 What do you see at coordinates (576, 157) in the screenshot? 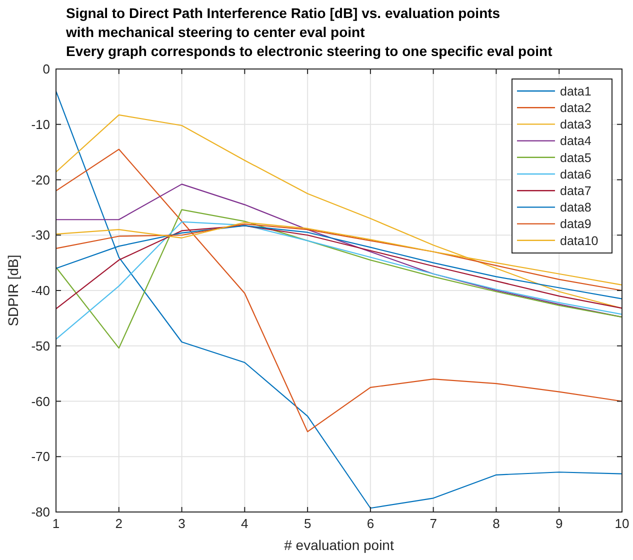
I see `legend-label: data5` at bounding box center [576, 157].